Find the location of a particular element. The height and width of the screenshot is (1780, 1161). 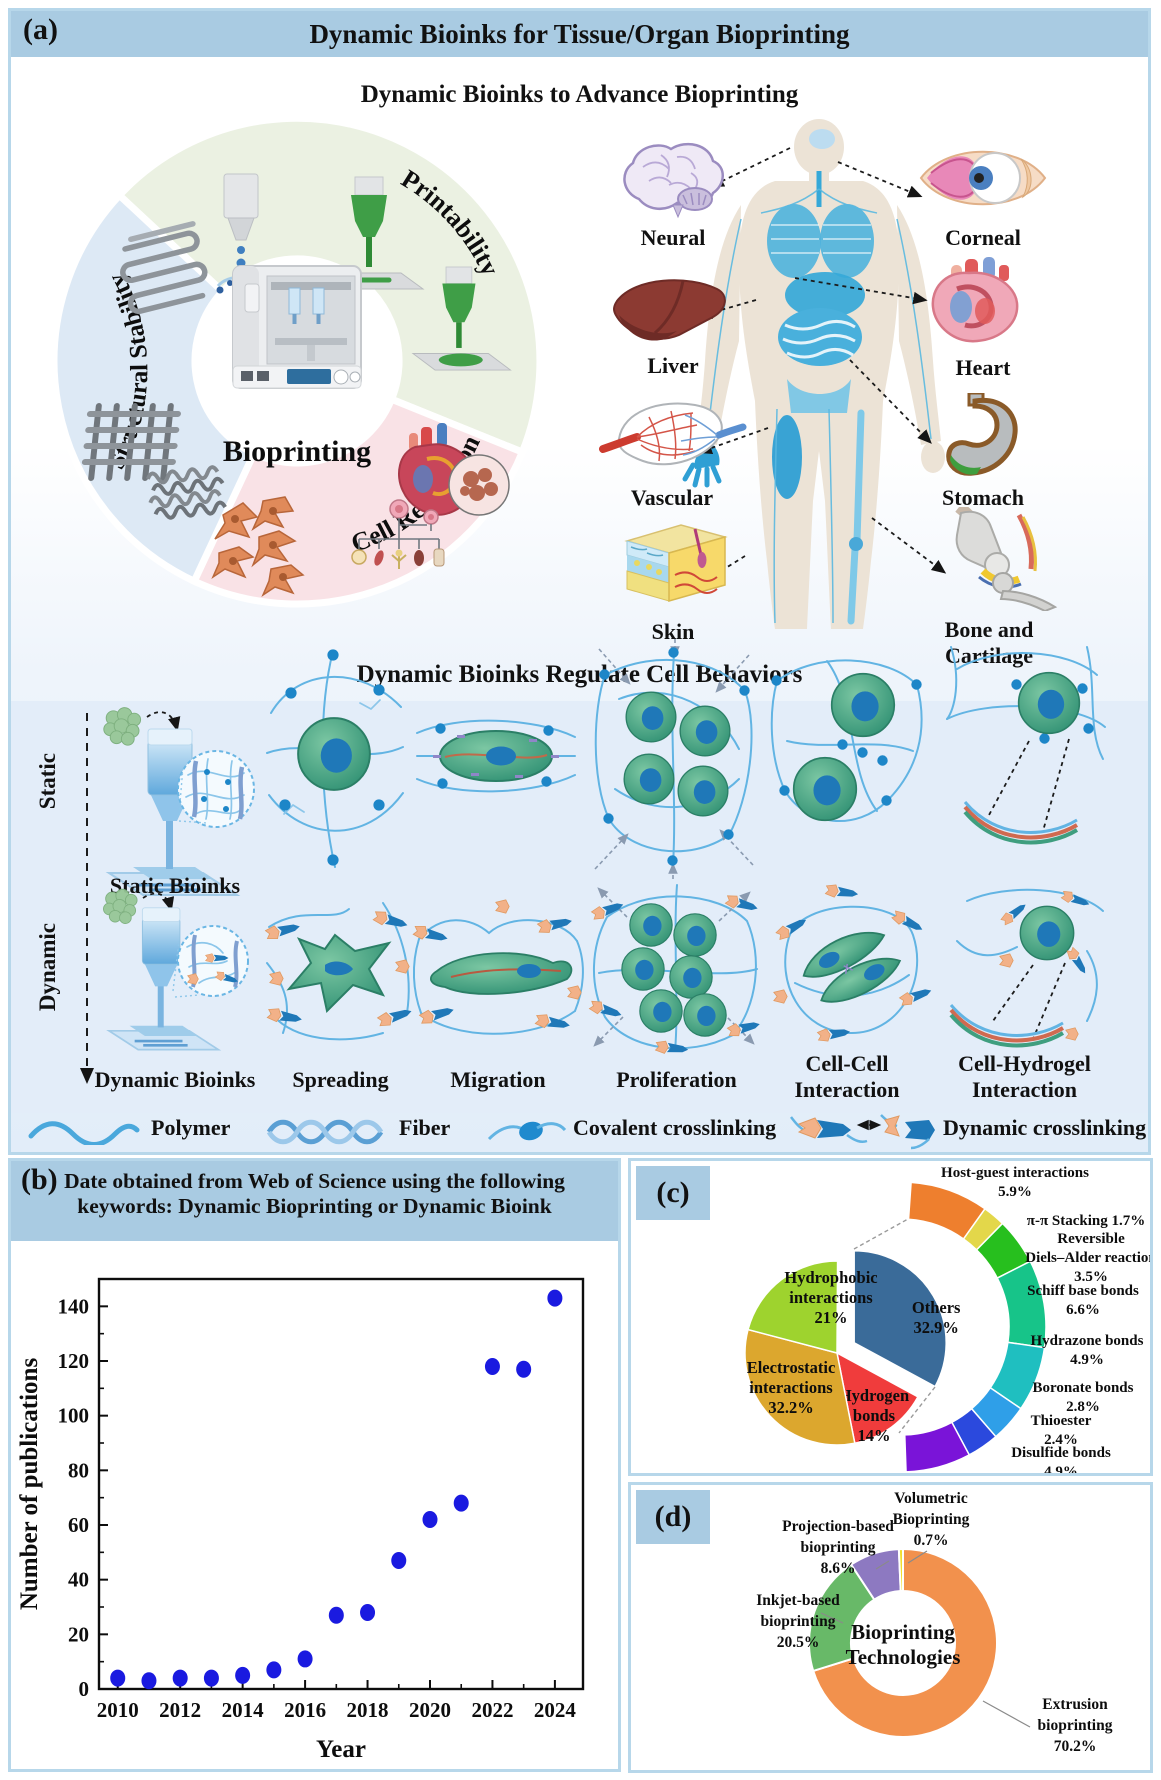

row-label-dynamic: Dynamic is located at coordinates (47, 967).